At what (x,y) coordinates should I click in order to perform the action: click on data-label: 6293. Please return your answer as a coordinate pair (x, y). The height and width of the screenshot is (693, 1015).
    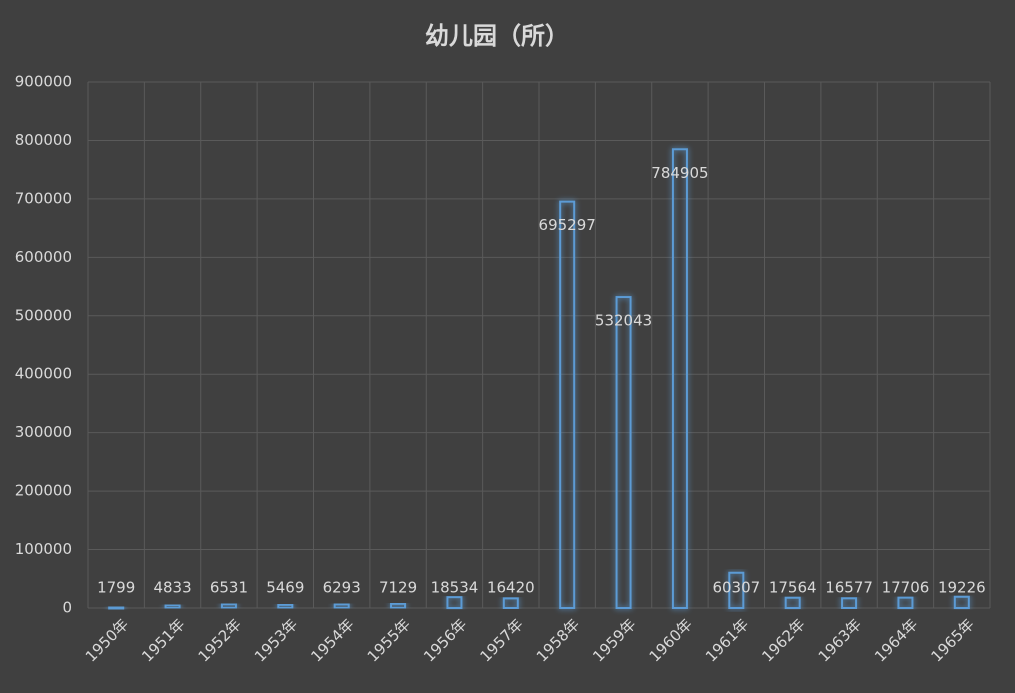
    Looking at the image, I should click on (342, 588).